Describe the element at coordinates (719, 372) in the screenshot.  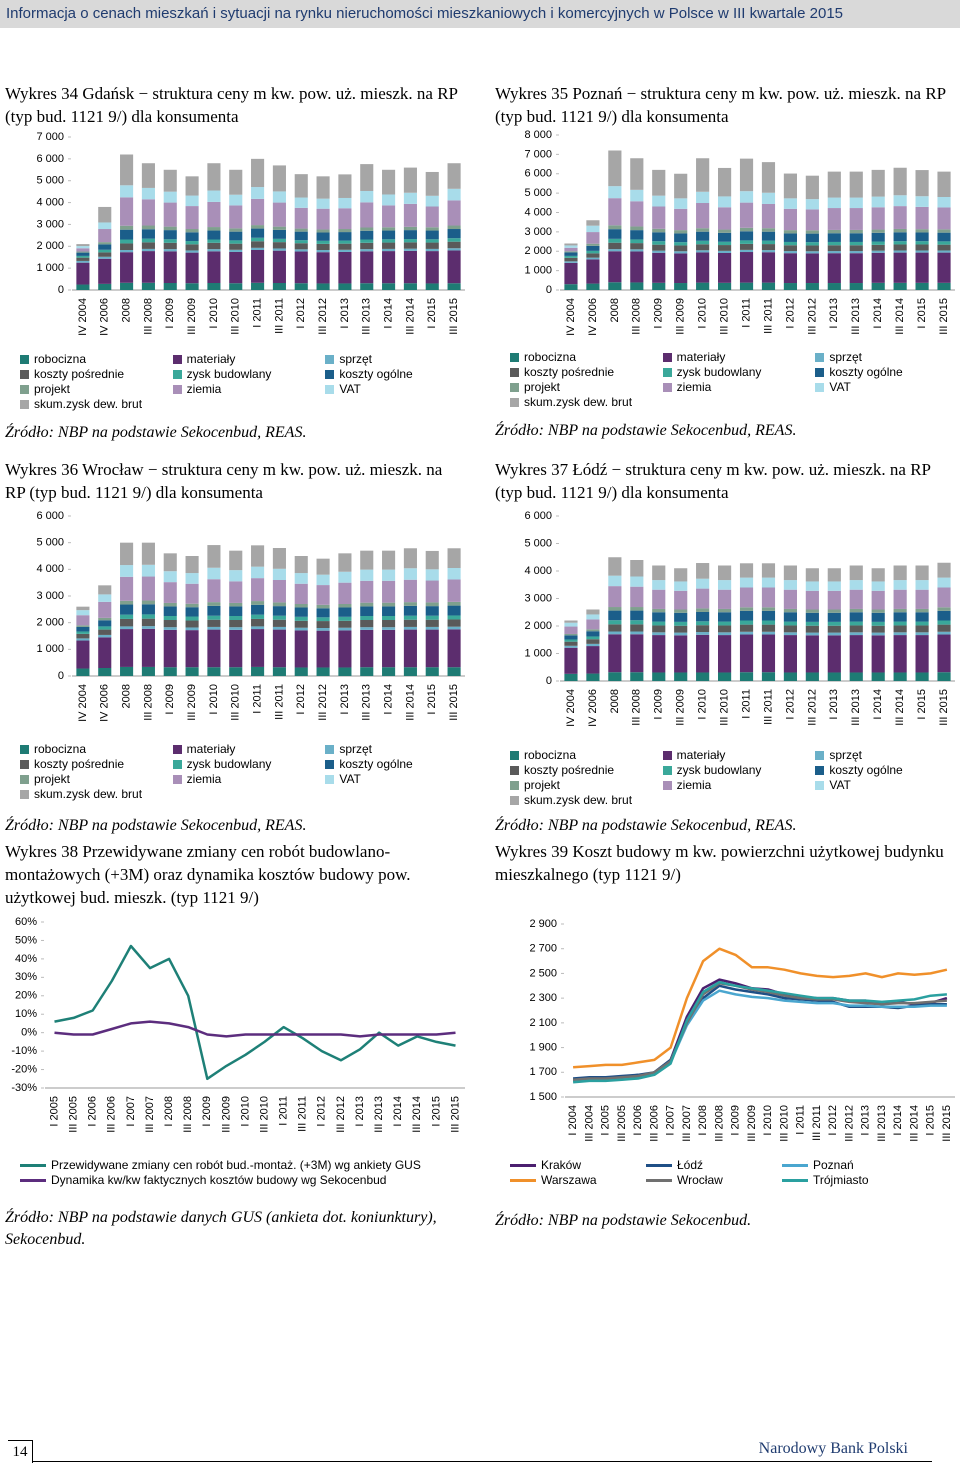
I see `legend-label: zysk budowlany` at that location.